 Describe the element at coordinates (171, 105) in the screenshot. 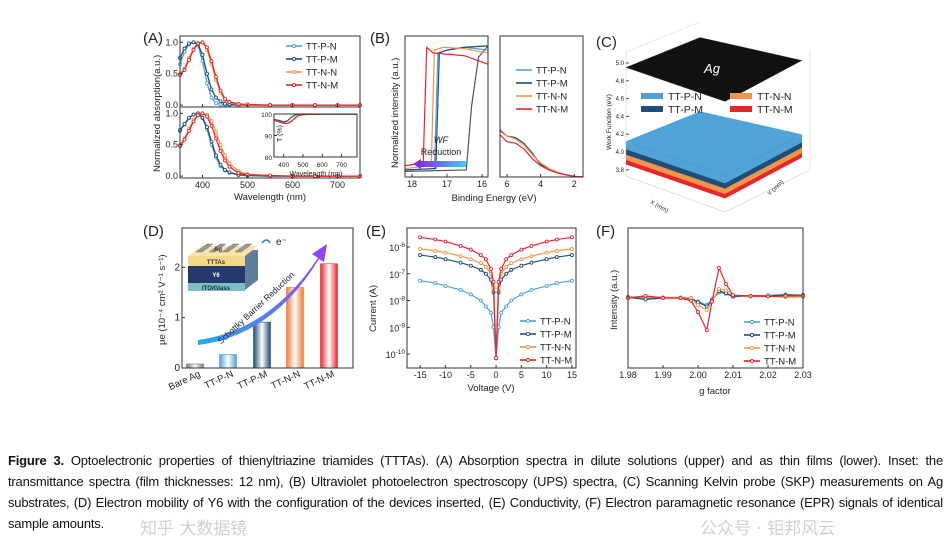

I see `y-tick-label: 0.0` at that location.